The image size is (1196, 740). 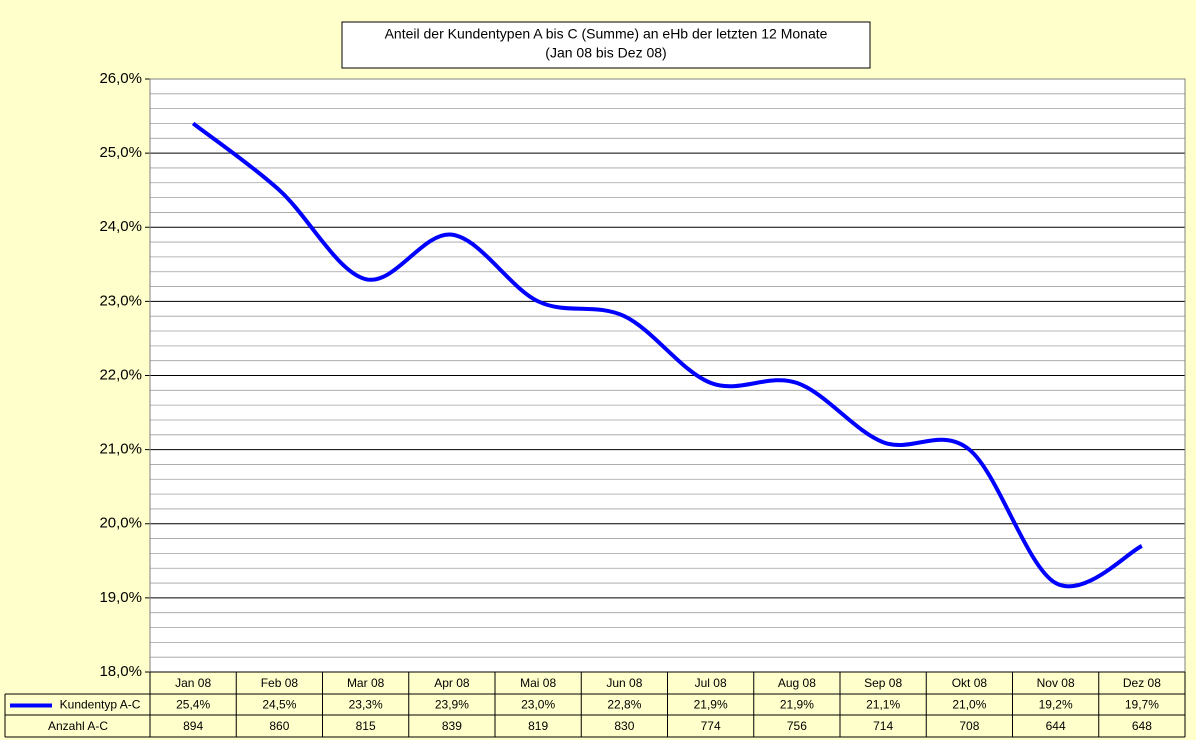 What do you see at coordinates (279, 705) in the screenshot?
I see `data-table-cell: 24,5%` at bounding box center [279, 705].